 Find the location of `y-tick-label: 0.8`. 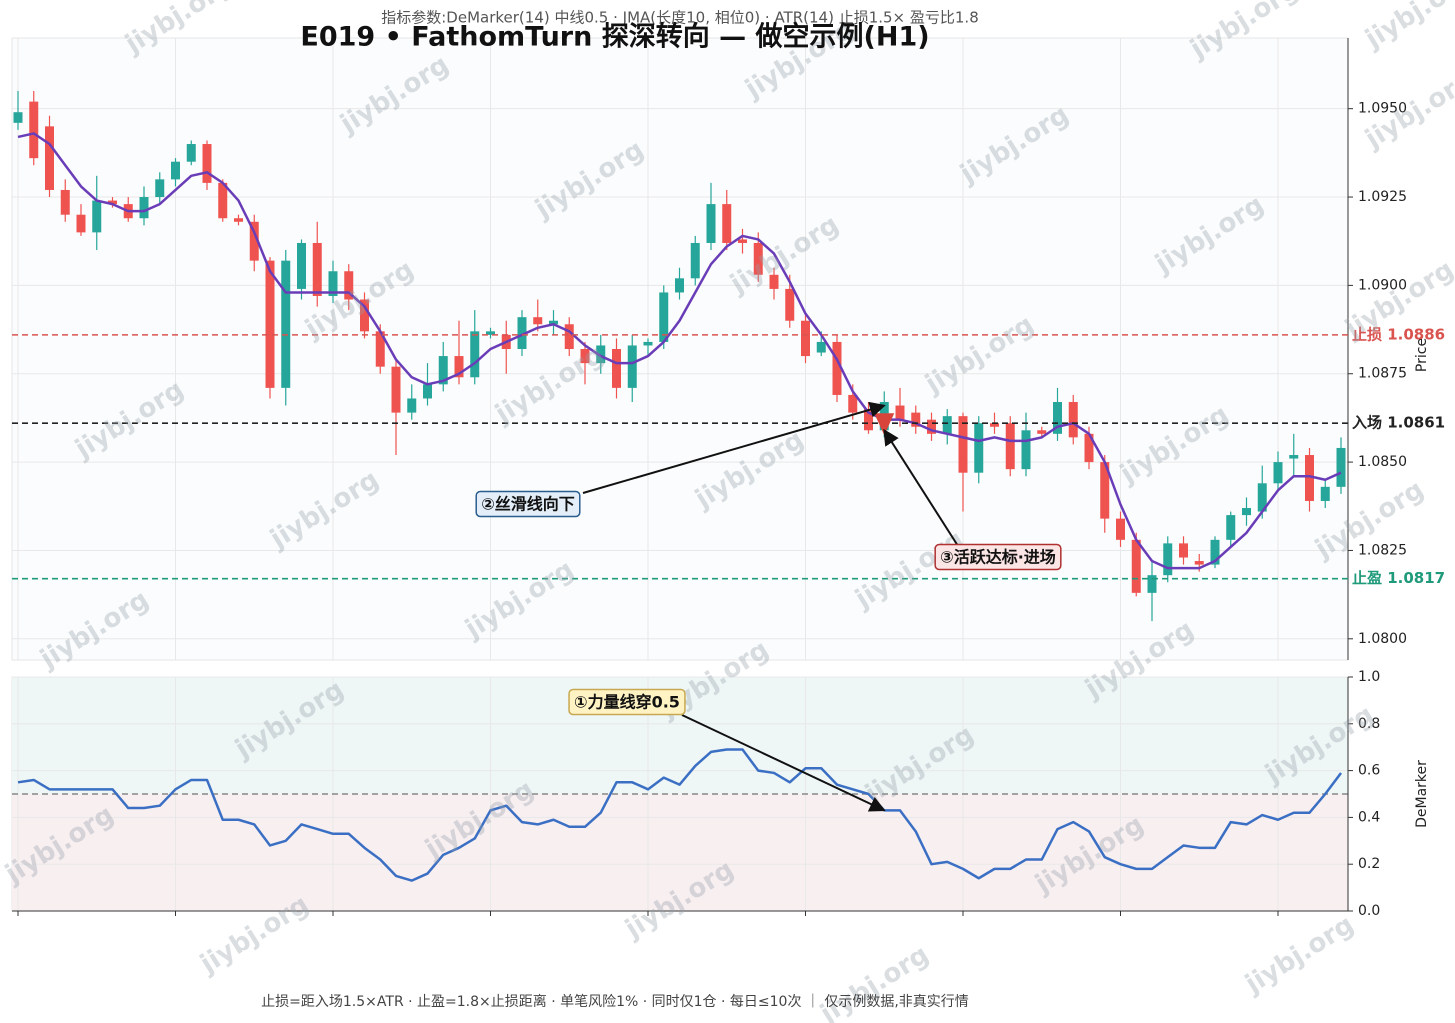

y-tick-label: 0.8 is located at coordinates (1369, 724).